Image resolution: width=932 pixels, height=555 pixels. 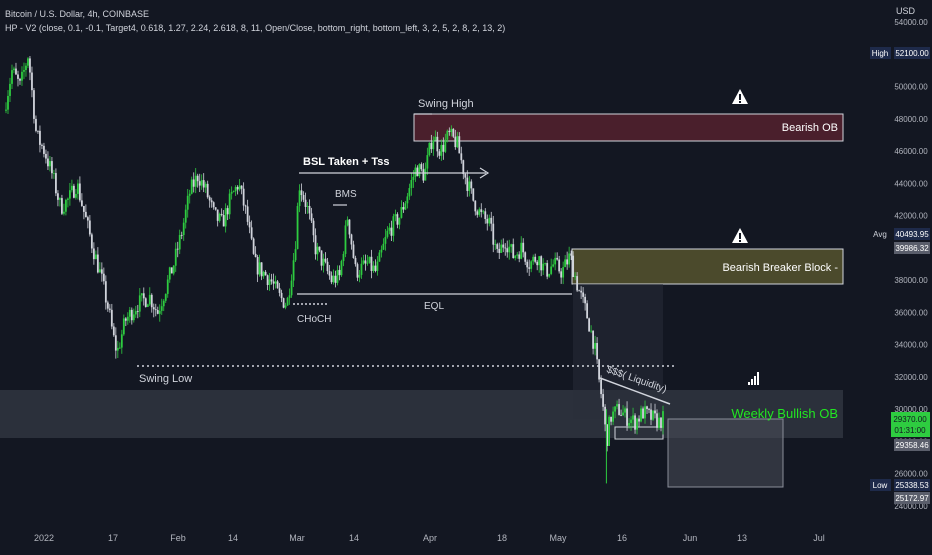 I want to click on x-tick-label: 18, so click(x=502, y=538).